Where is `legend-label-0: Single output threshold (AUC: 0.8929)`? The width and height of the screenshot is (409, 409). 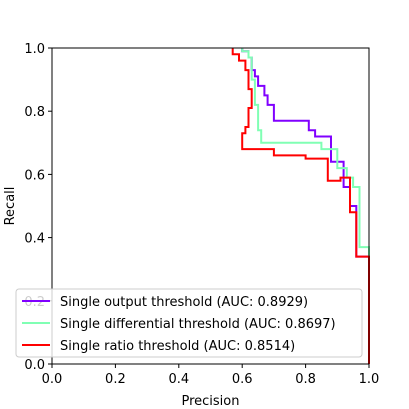 legend-label-0: Single output threshold (AUC: 0.8929) is located at coordinates (184, 302).